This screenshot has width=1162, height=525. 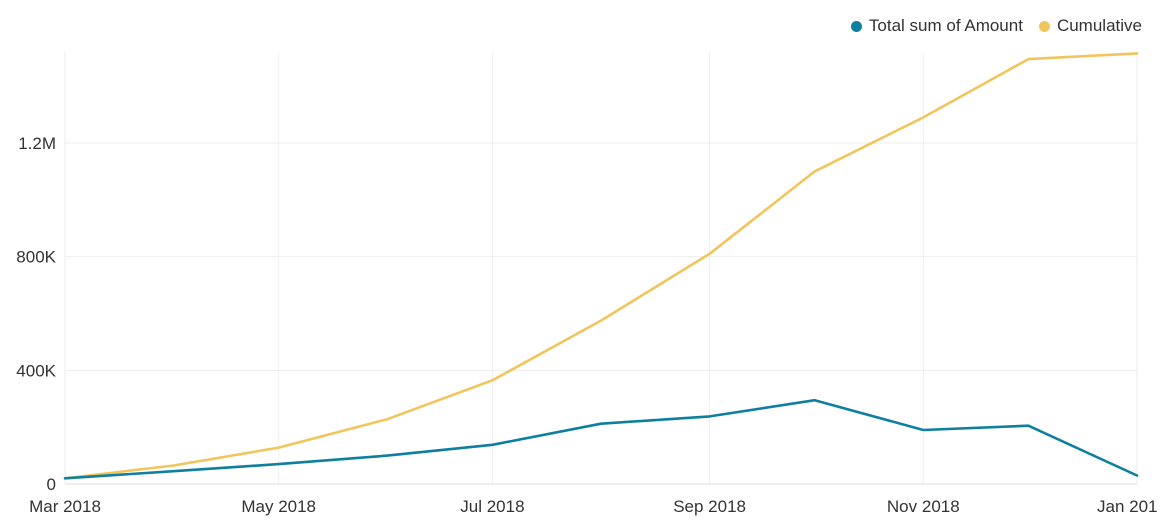 I want to click on legend-item-total-sum: Total sum of Amount, so click(x=936, y=26).